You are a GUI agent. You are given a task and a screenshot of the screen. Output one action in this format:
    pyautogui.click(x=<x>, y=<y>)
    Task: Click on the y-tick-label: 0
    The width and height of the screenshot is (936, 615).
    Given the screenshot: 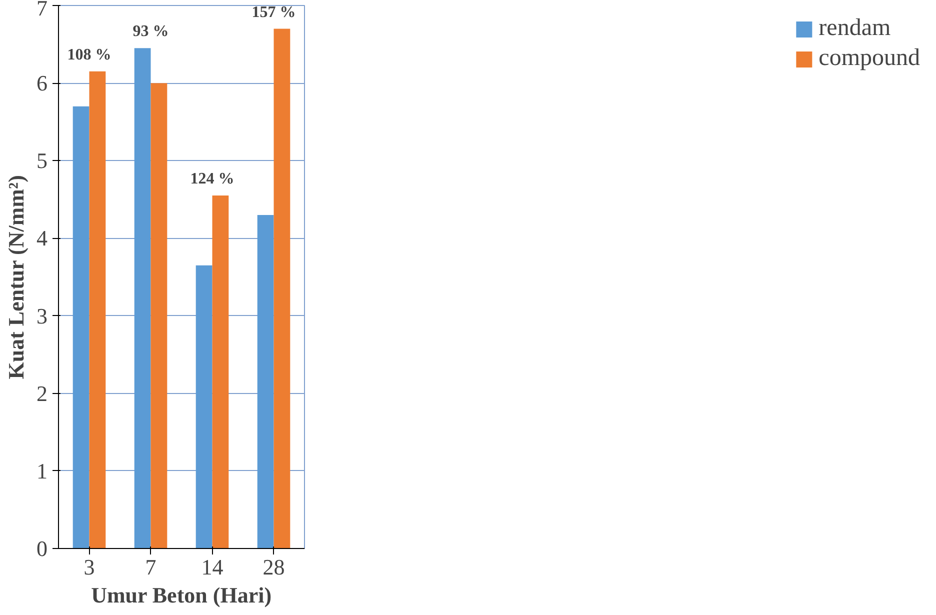 What is the action you would take?
    pyautogui.click(x=42, y=548)
    